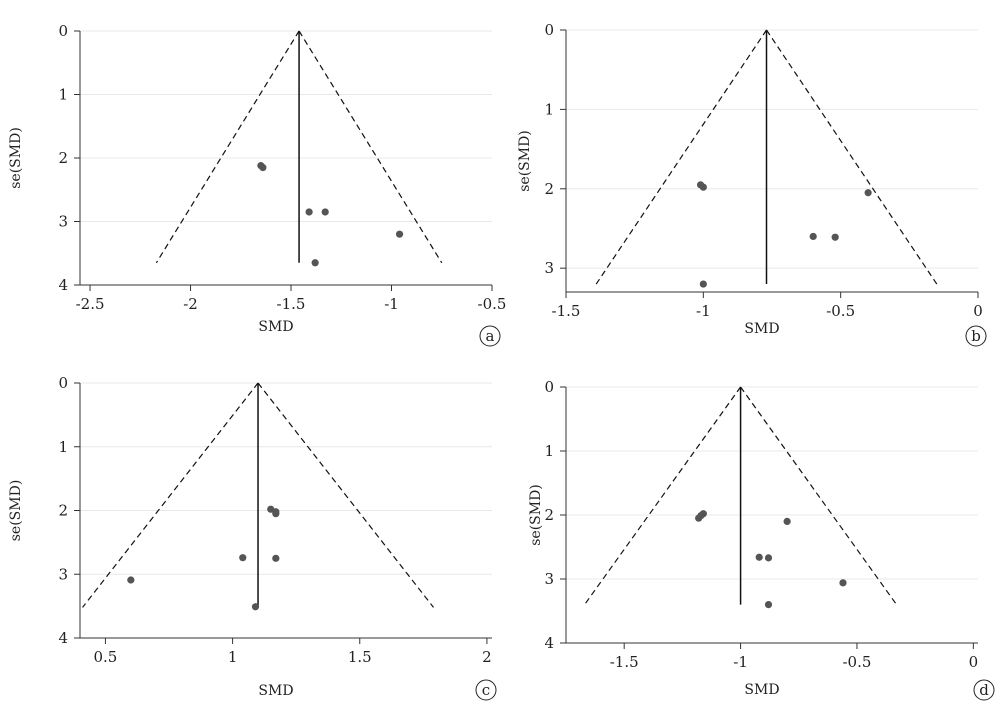 This screenshot has height=709, width=1000. I want to click on x-tick-label: 1, so click(233, 657).